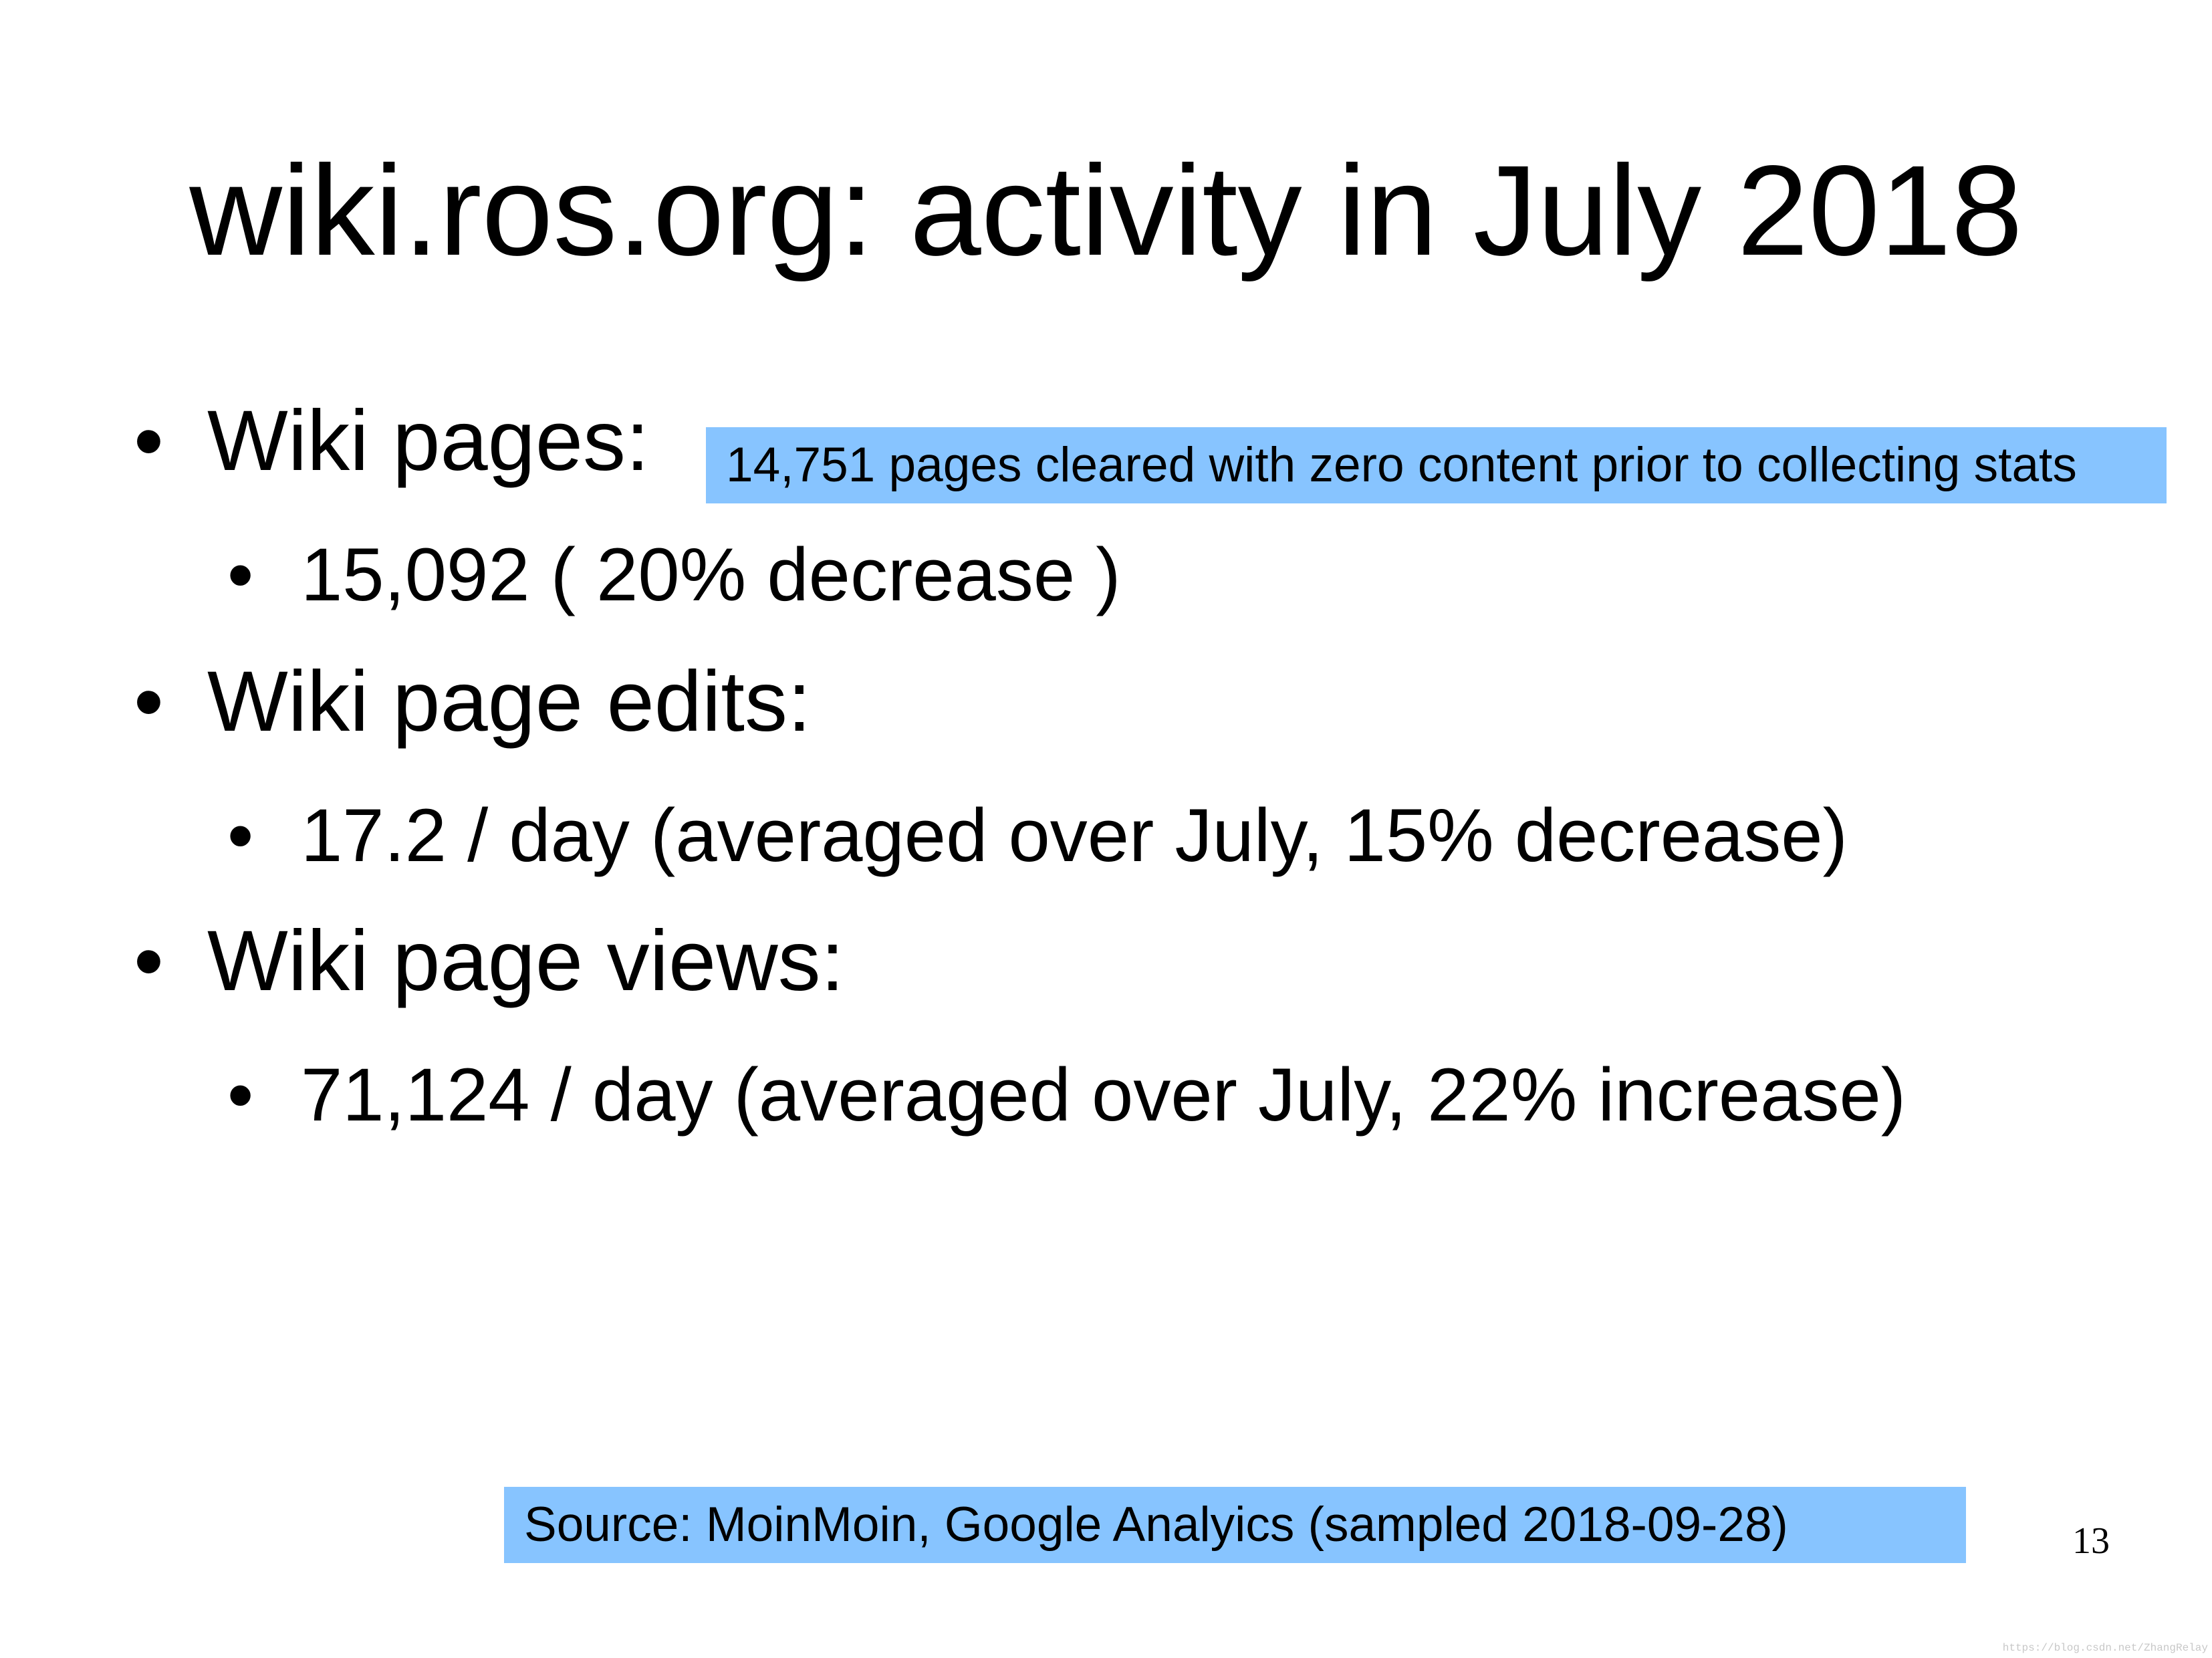 The height and width of the screenshot is (1658, 2212). I want to click on watermark: https://blog.csdn.net/ZhangRelay, so click(2105, 1648).